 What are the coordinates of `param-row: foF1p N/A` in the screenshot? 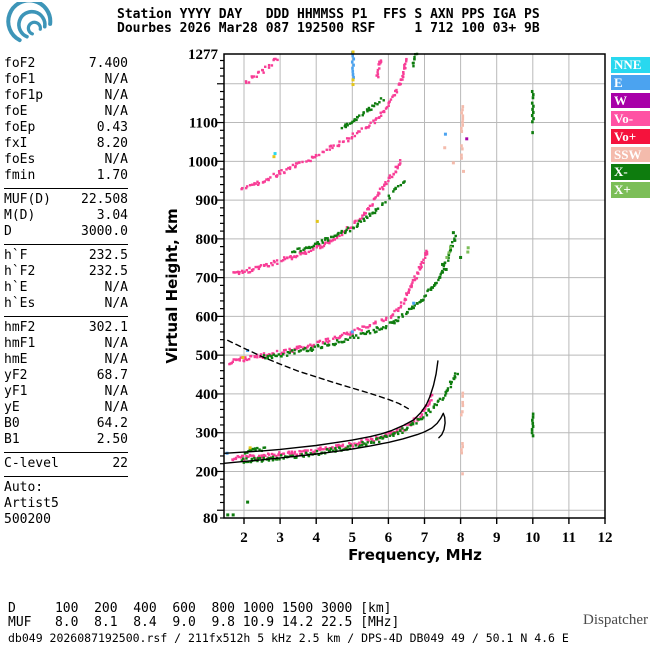 It's located at (66, 96).